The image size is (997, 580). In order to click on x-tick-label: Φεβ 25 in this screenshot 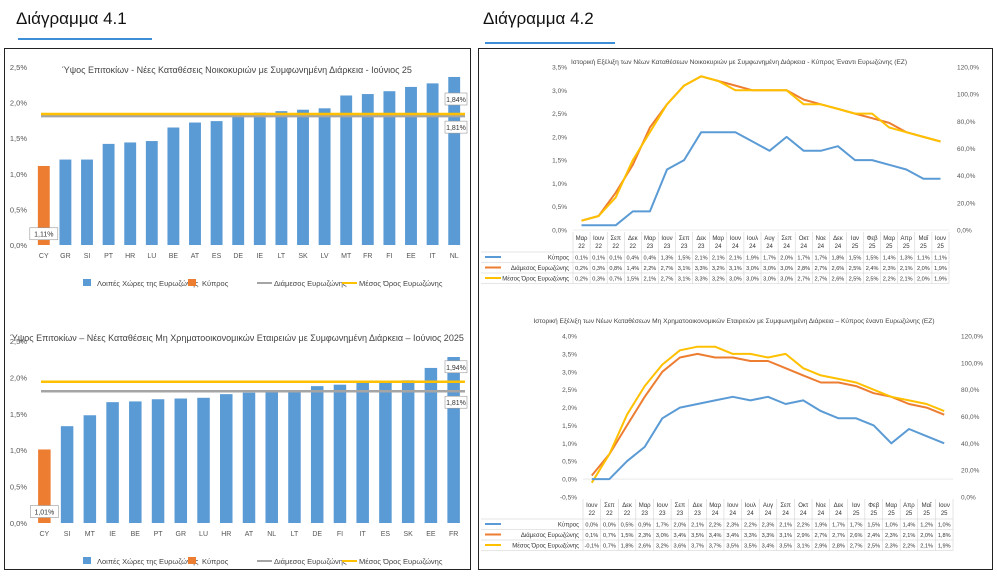, I will do `click(873, 510)`.